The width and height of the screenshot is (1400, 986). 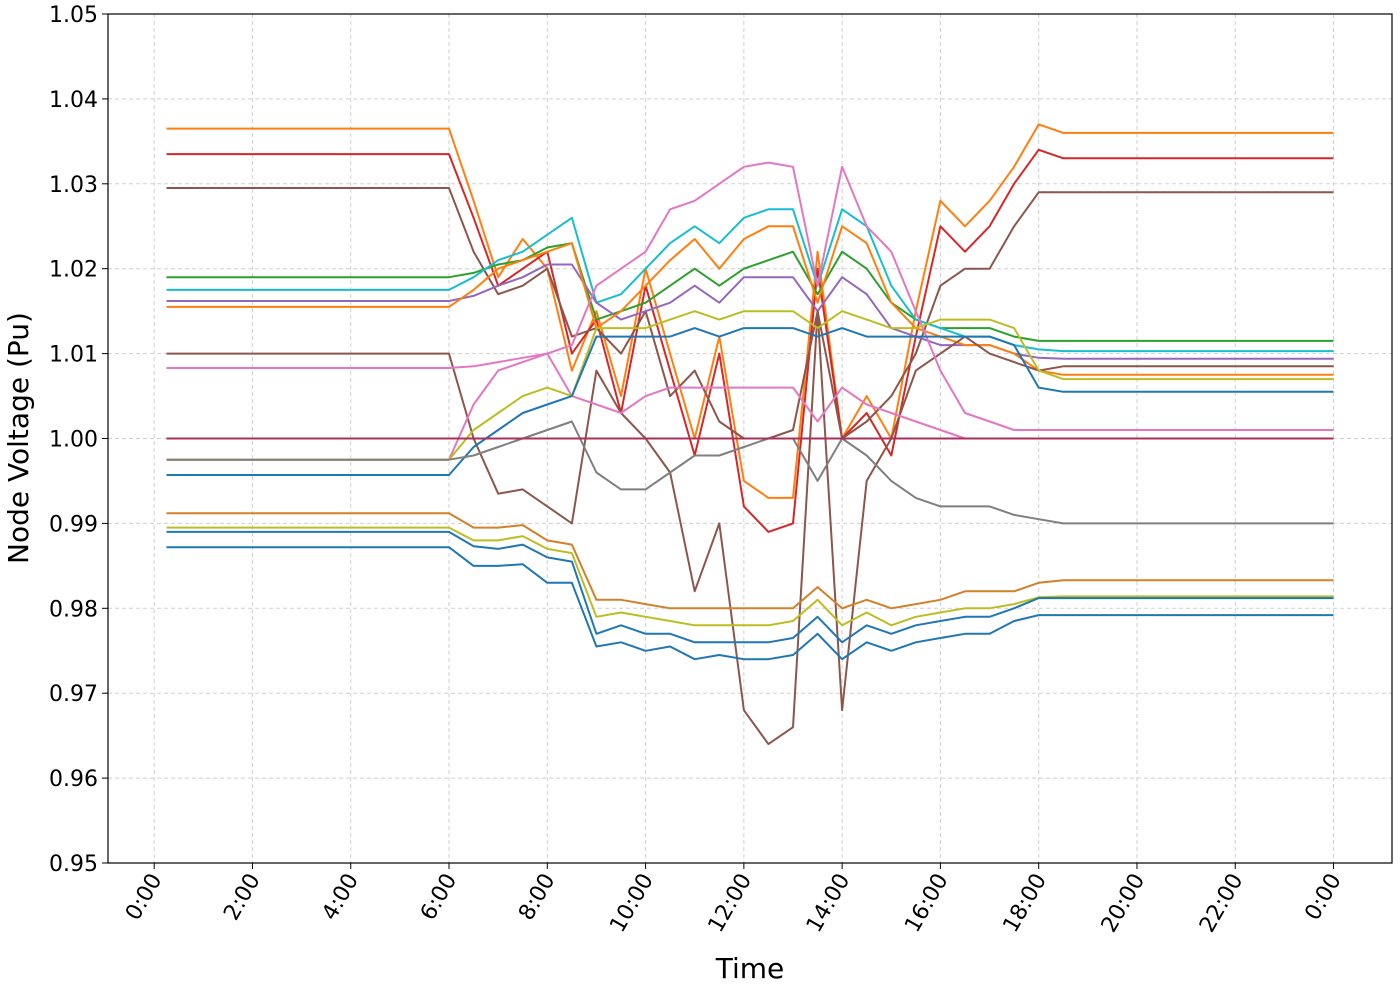 What do you see at coordinates (631, 903) in the screenshot?
I see `x-tick-label: 10:00` at bounding box center [631, 903].